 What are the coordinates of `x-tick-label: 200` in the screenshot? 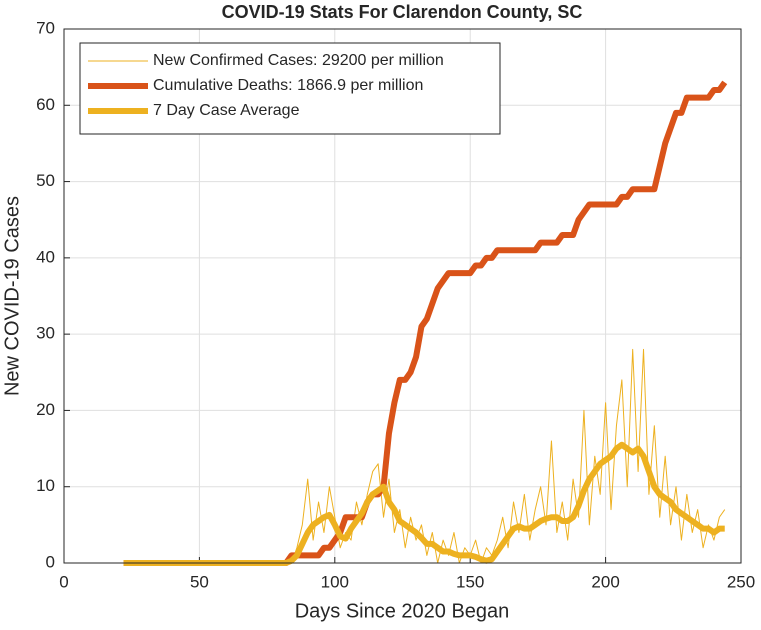 It's located at (605, 581).